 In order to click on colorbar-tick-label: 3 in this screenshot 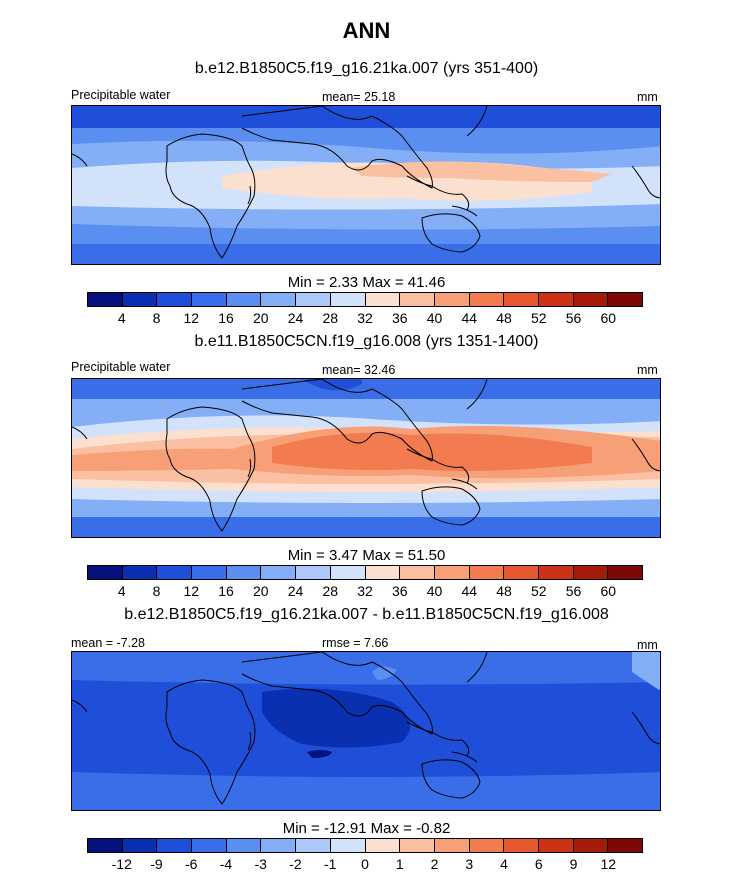, I will do `click(469, 864)`.